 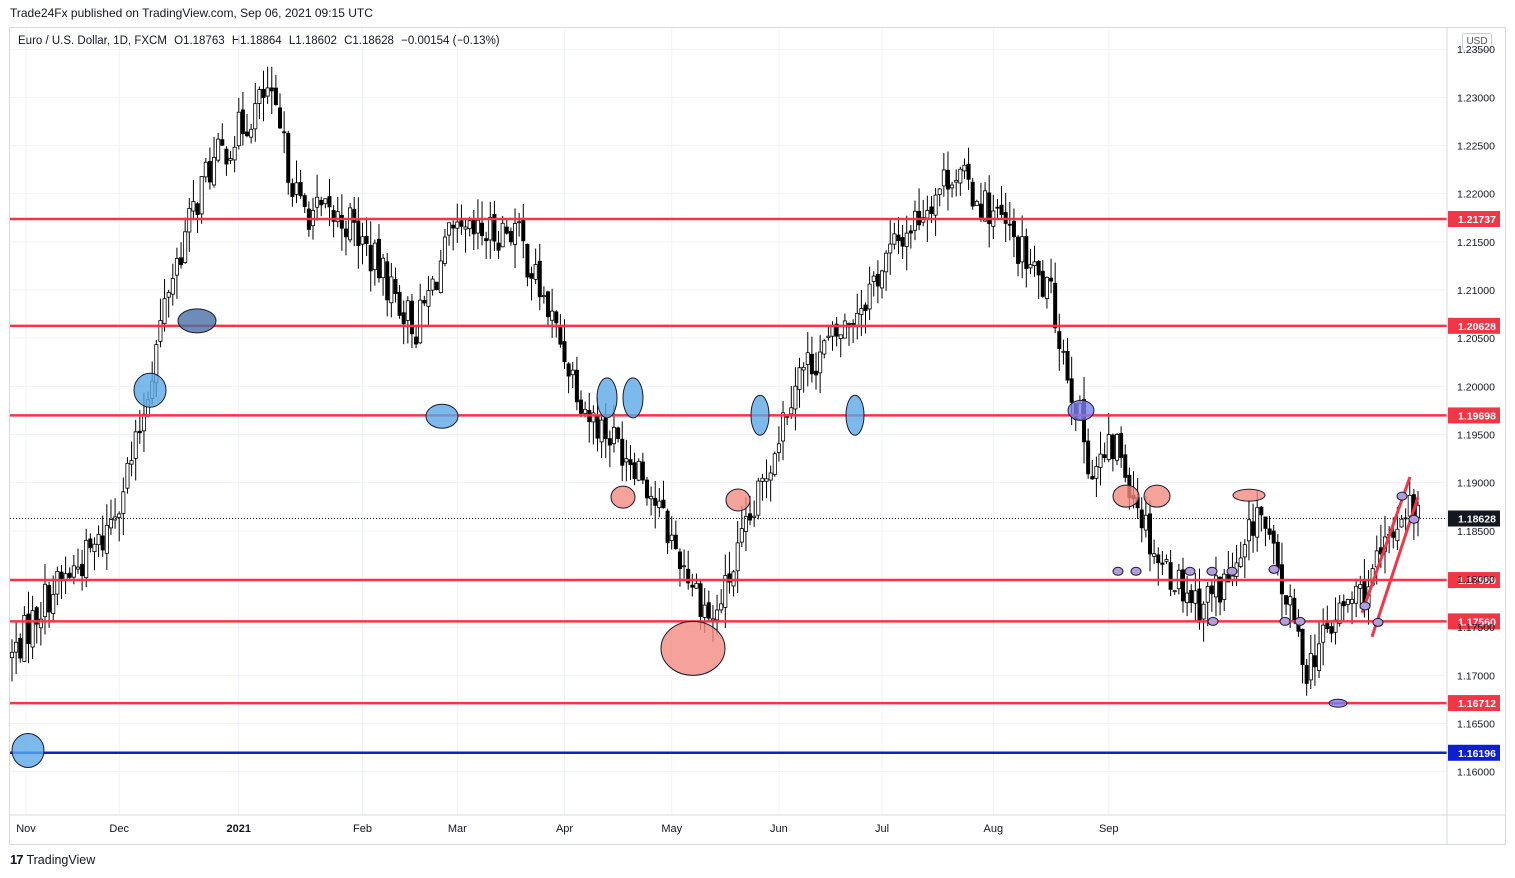 What do you see at coordinates (61, 859) in the screenshot?
I see `brand-name: TradingView` at bounding box center [61, 859].